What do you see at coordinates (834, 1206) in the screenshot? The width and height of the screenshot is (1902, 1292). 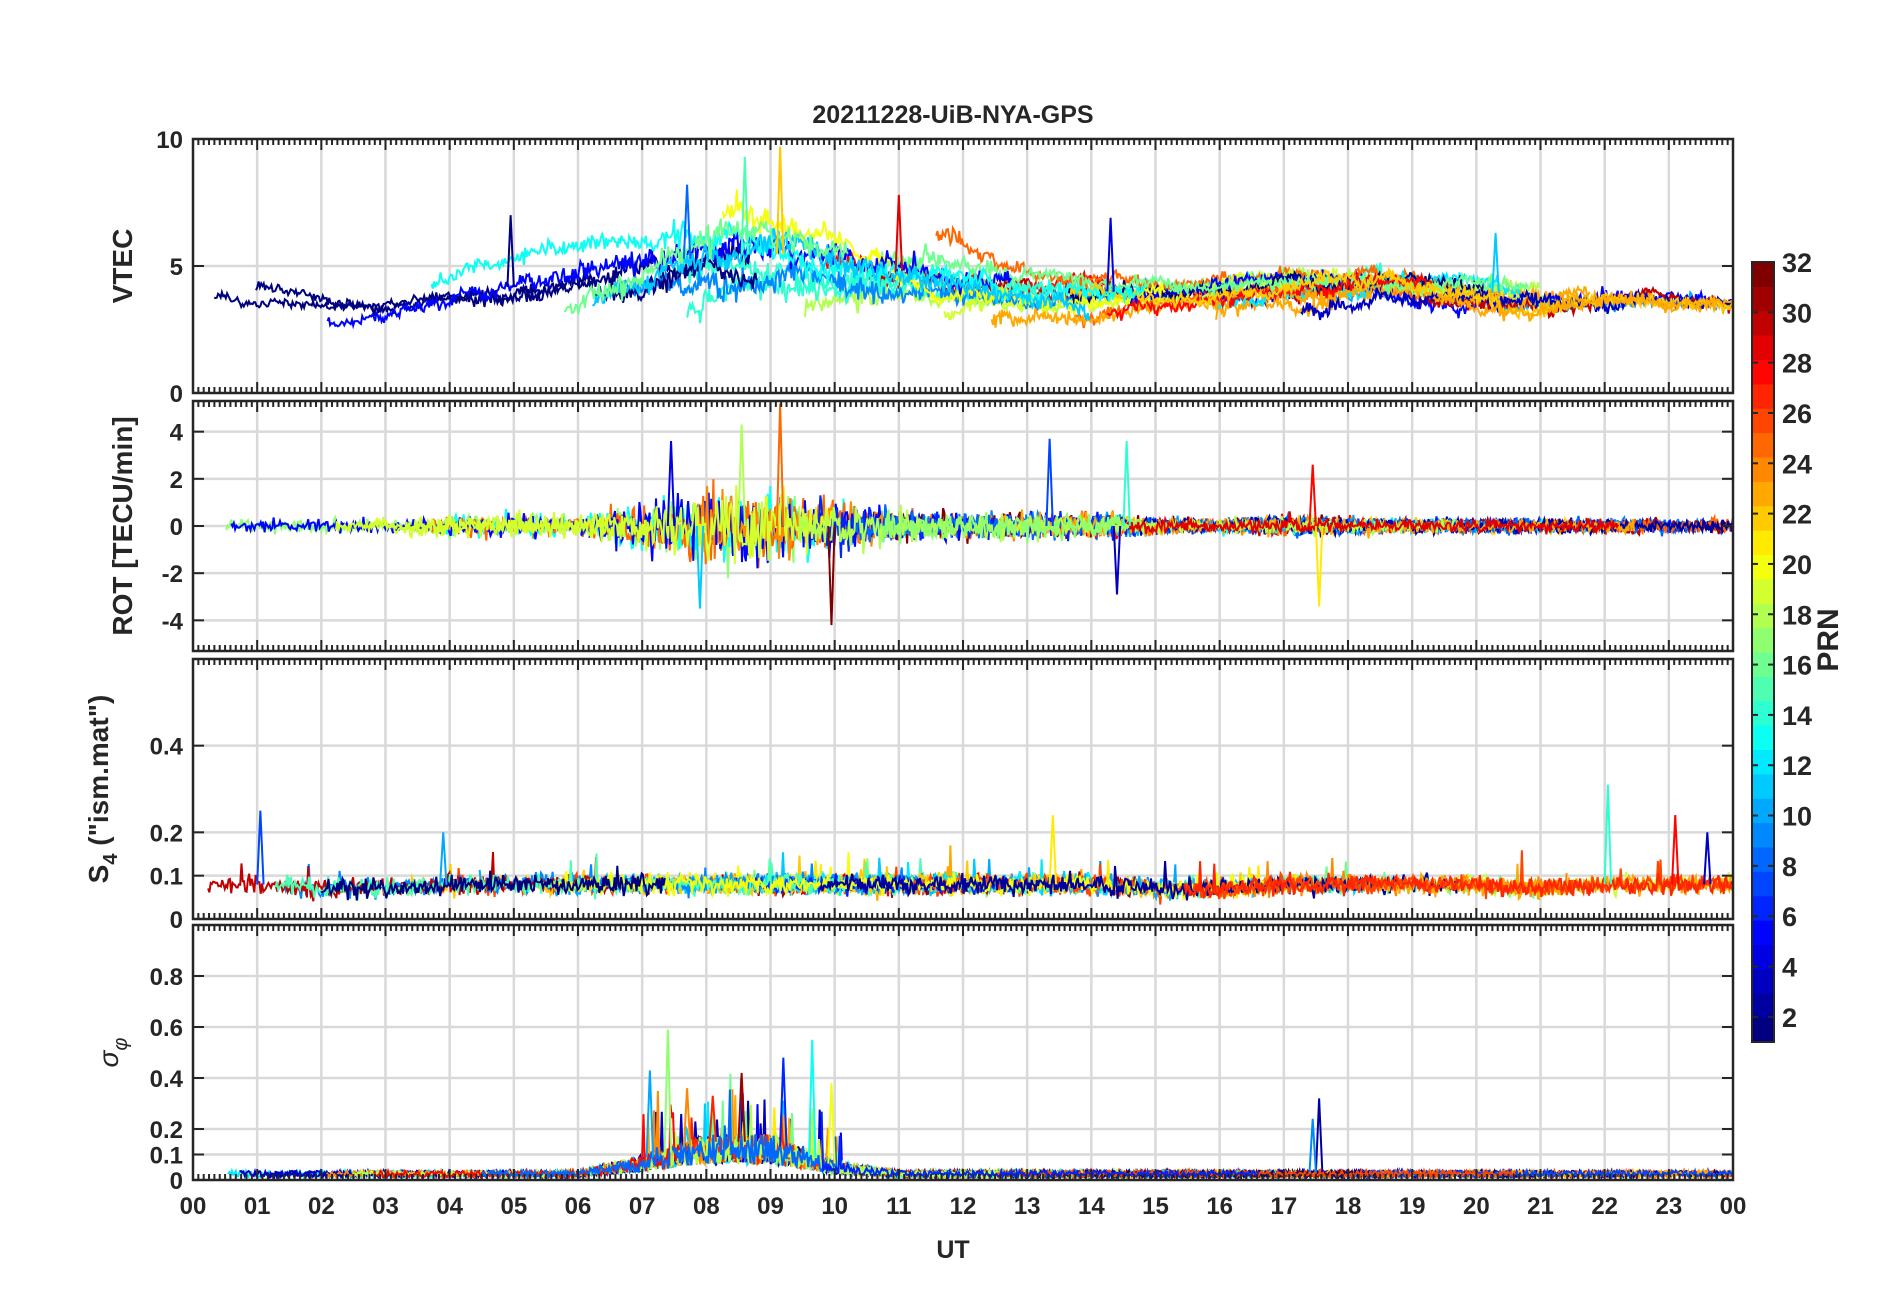 I see `x-tick-label: 10` at bounding box center [834, 1206].